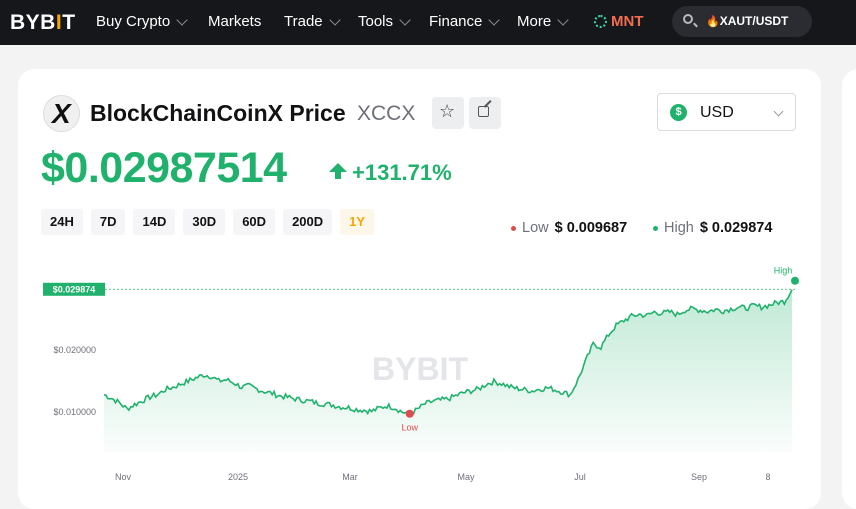  I want to click on coin-logo: X, so click(61, 113).